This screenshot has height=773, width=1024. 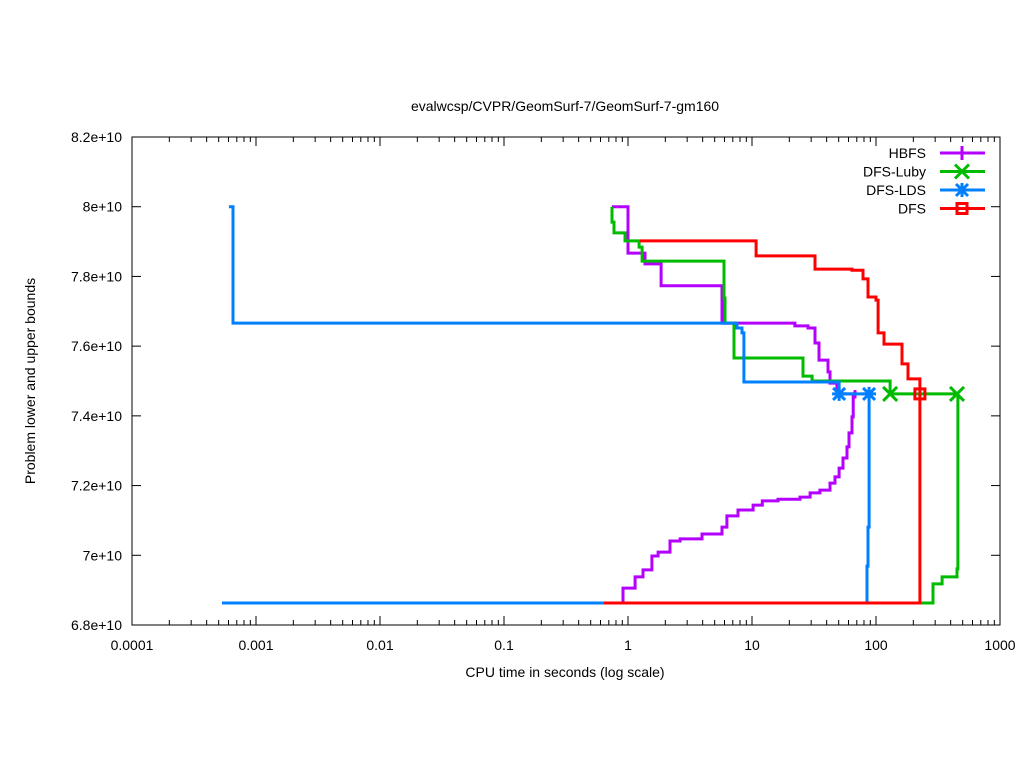 I want to click on square-icon, so click(x=962, y=208).